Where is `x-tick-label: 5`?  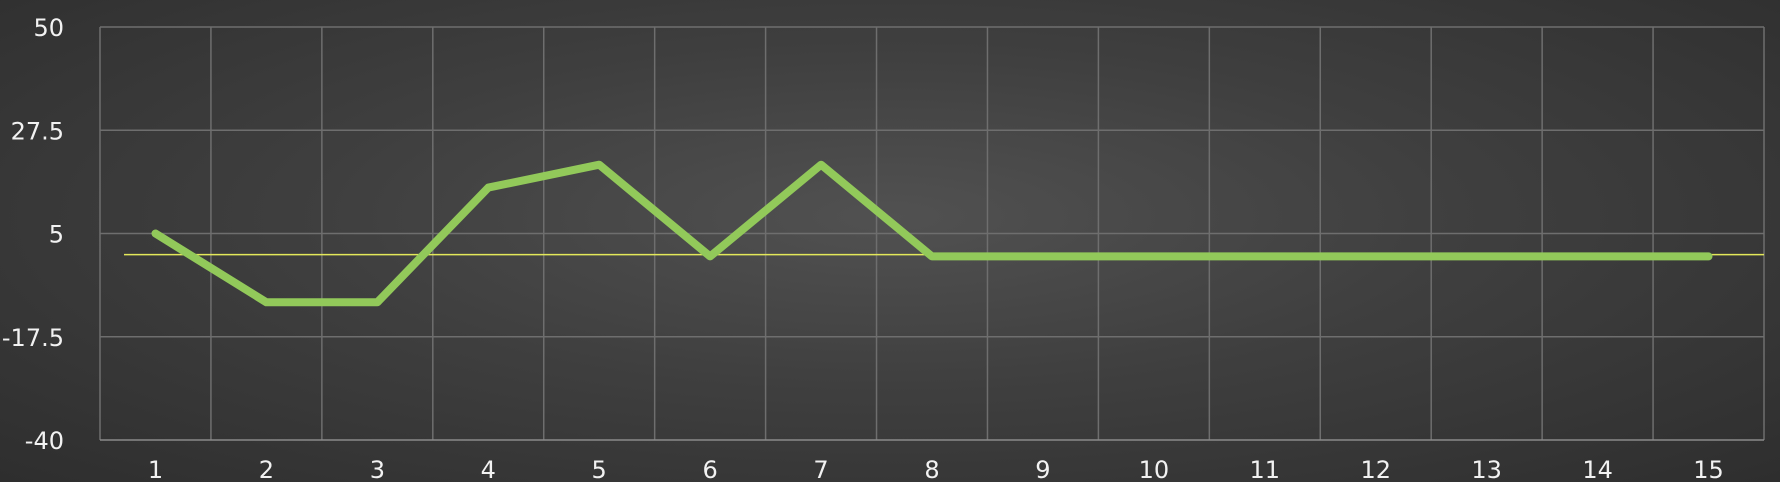
x-tick-label: 5 is located at coordinates (599, 469).